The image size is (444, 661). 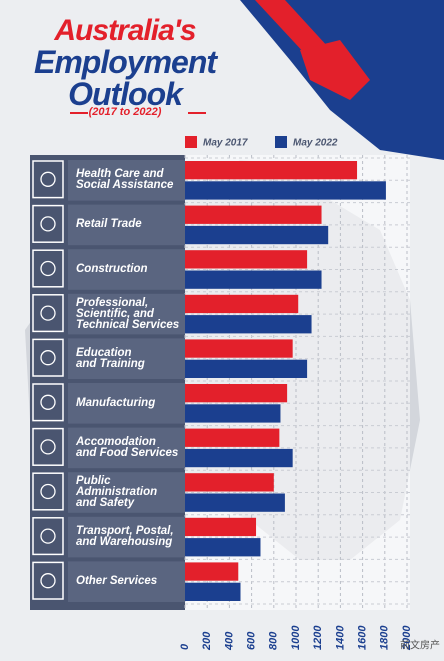 I want to click on x-tick-label: 0, so click(x=185, y=646).